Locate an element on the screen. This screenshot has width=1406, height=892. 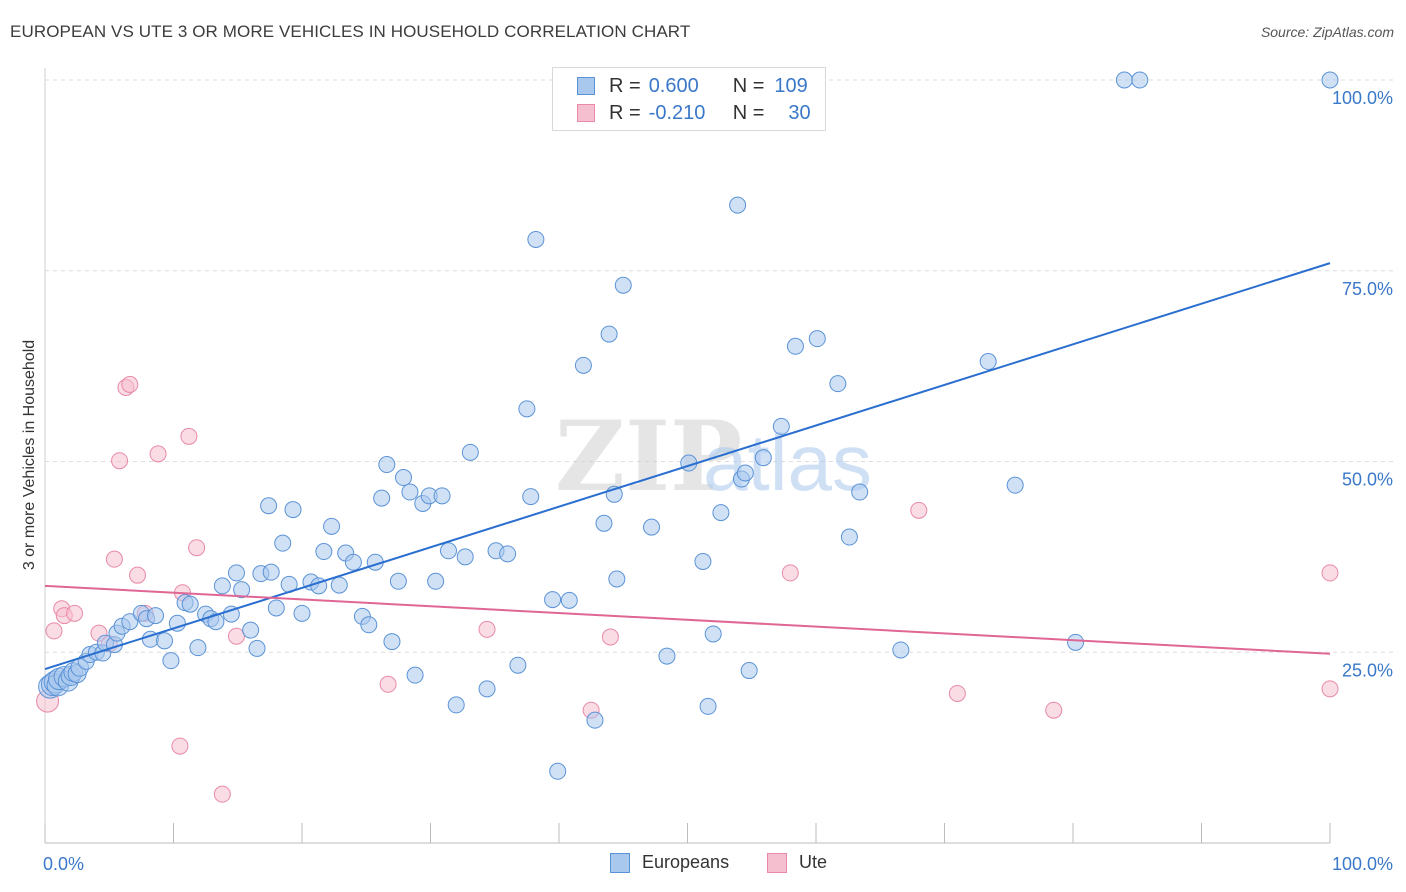
europeans-legend-swatch is located at coordinates (620, 862).